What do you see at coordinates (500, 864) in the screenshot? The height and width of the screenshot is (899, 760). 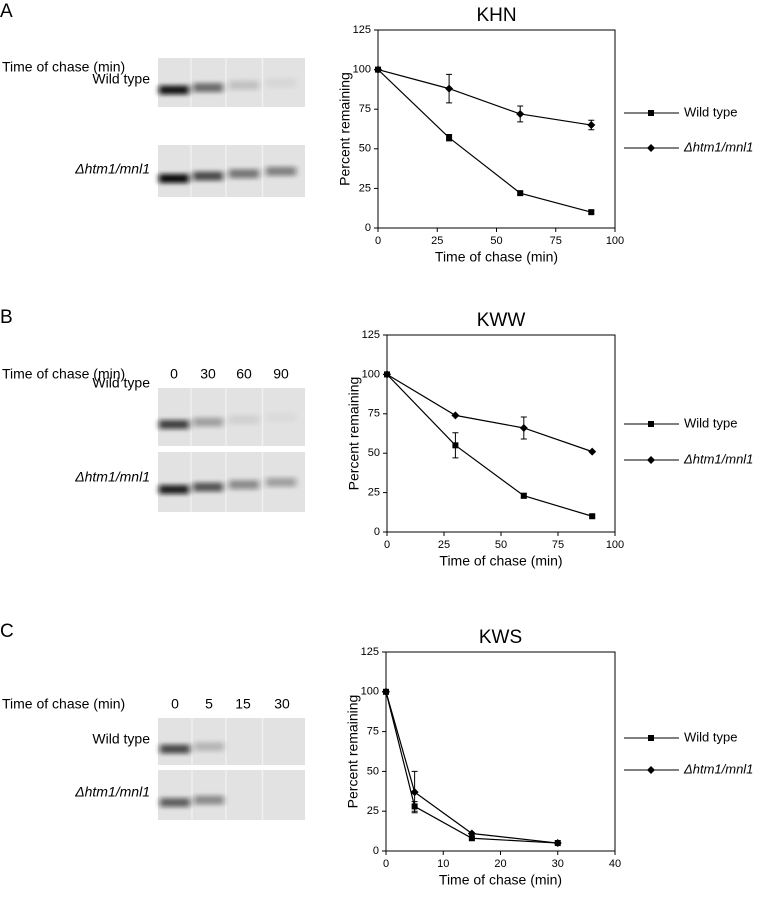 I see `x-tick-label: 20` at bounding box center [500, 864].